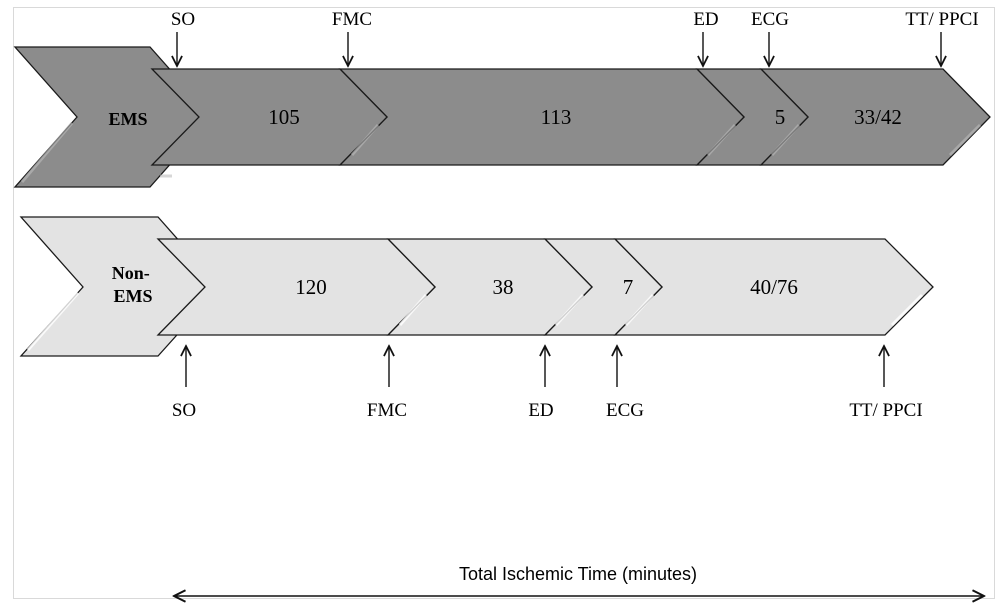 The width and height of the screenshot is (1002, 607). I want to click on ems-label-chevron, so click(113, 117).